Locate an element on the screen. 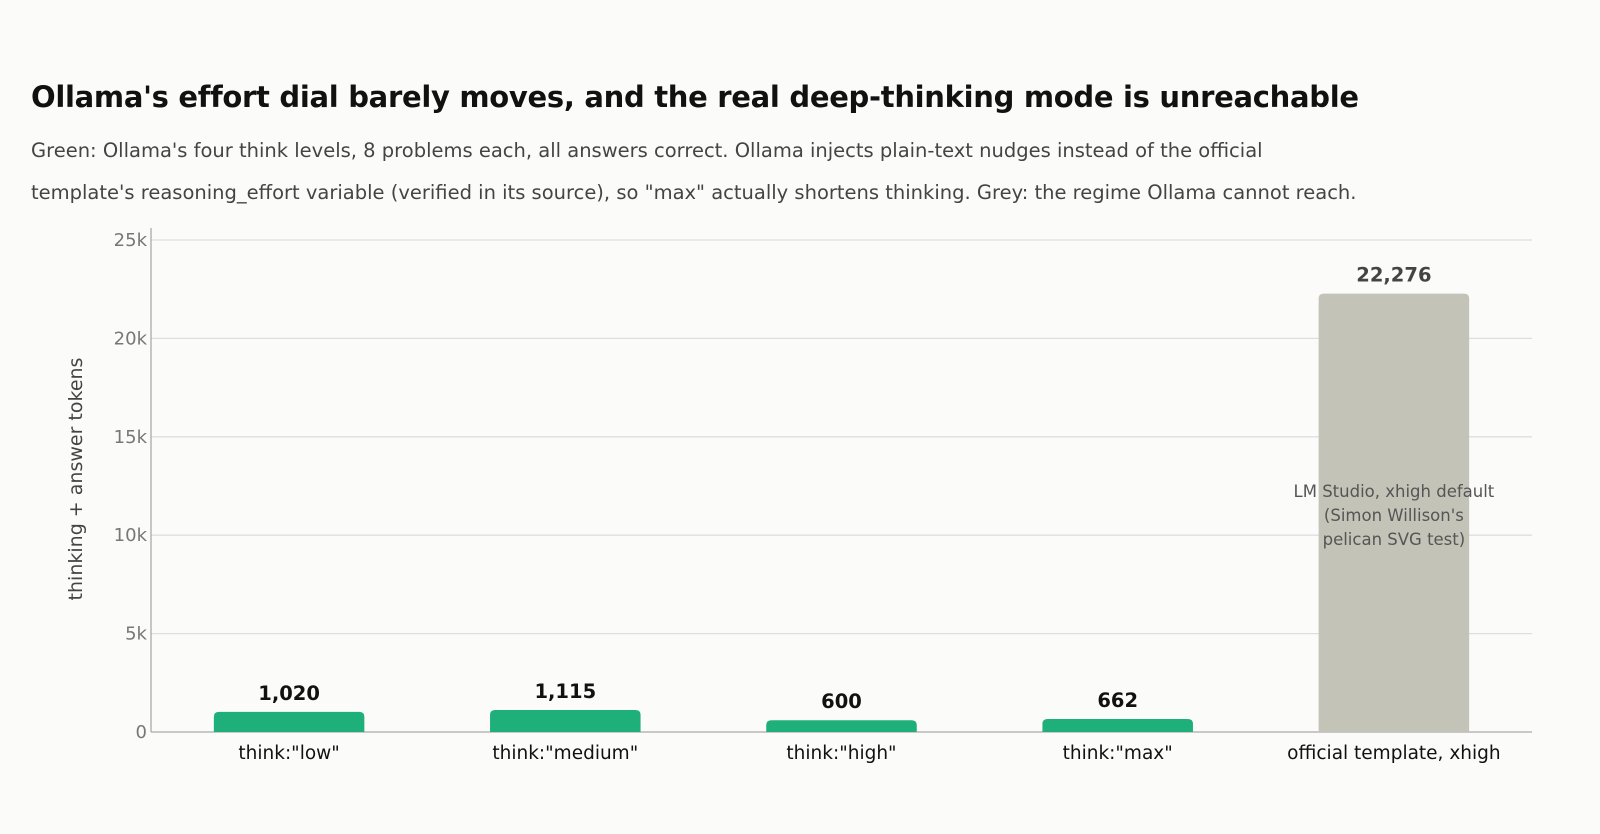  bar-value-label: 1,115 is located at coordinates (565, 691).